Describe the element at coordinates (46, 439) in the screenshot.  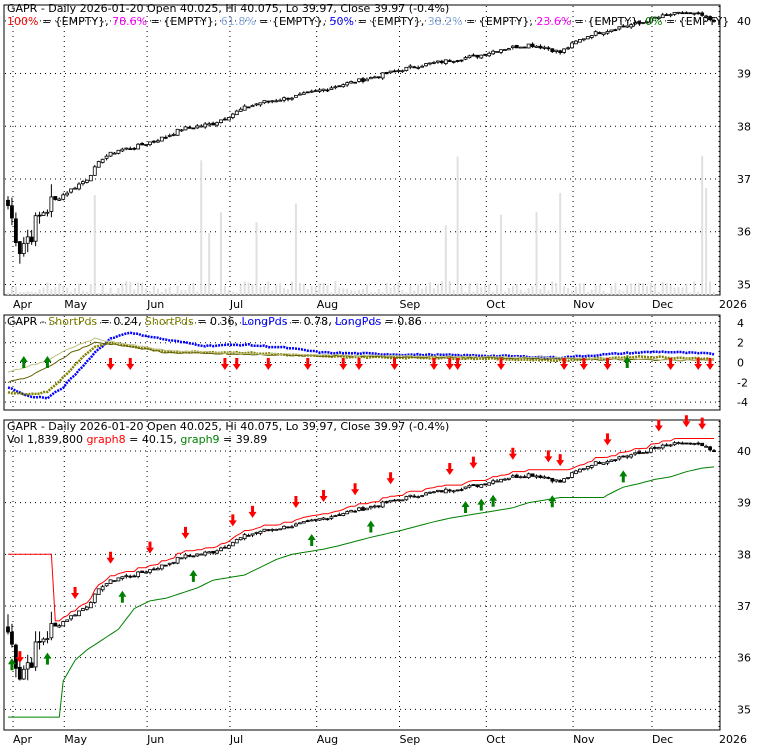
I see `legend-part: Vol 1,839,800` at that location.